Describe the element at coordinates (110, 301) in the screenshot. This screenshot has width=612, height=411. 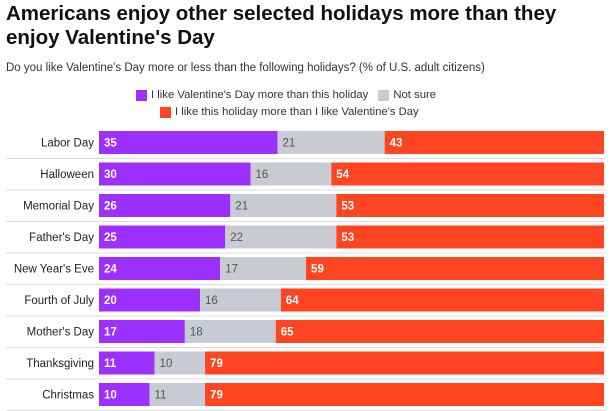
I see `value-label-fourth-of-july-series-0: 20` at that location.